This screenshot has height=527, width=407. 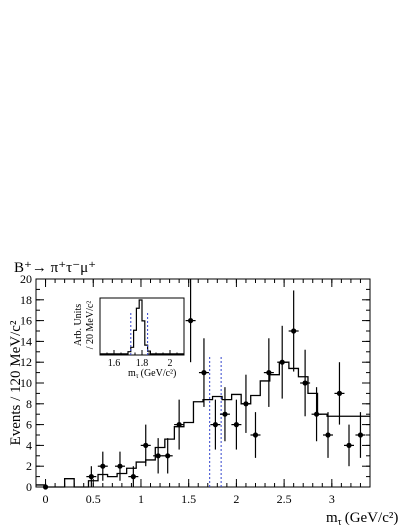 What do you see at coordinates (26, 321) in the screenshot?
I see `y-tick-label: 16` at bounding box center [26, 321].